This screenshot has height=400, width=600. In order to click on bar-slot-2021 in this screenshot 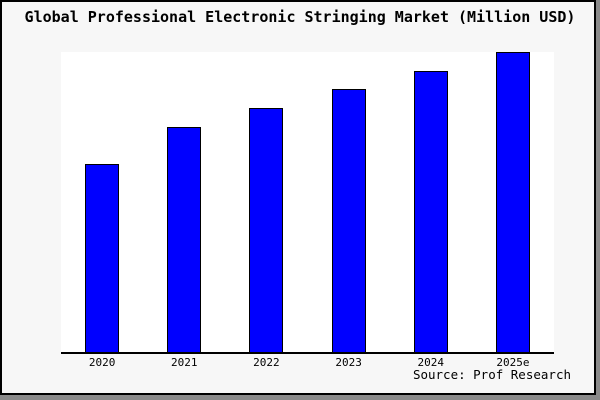, I will do `click(184, 239)`.